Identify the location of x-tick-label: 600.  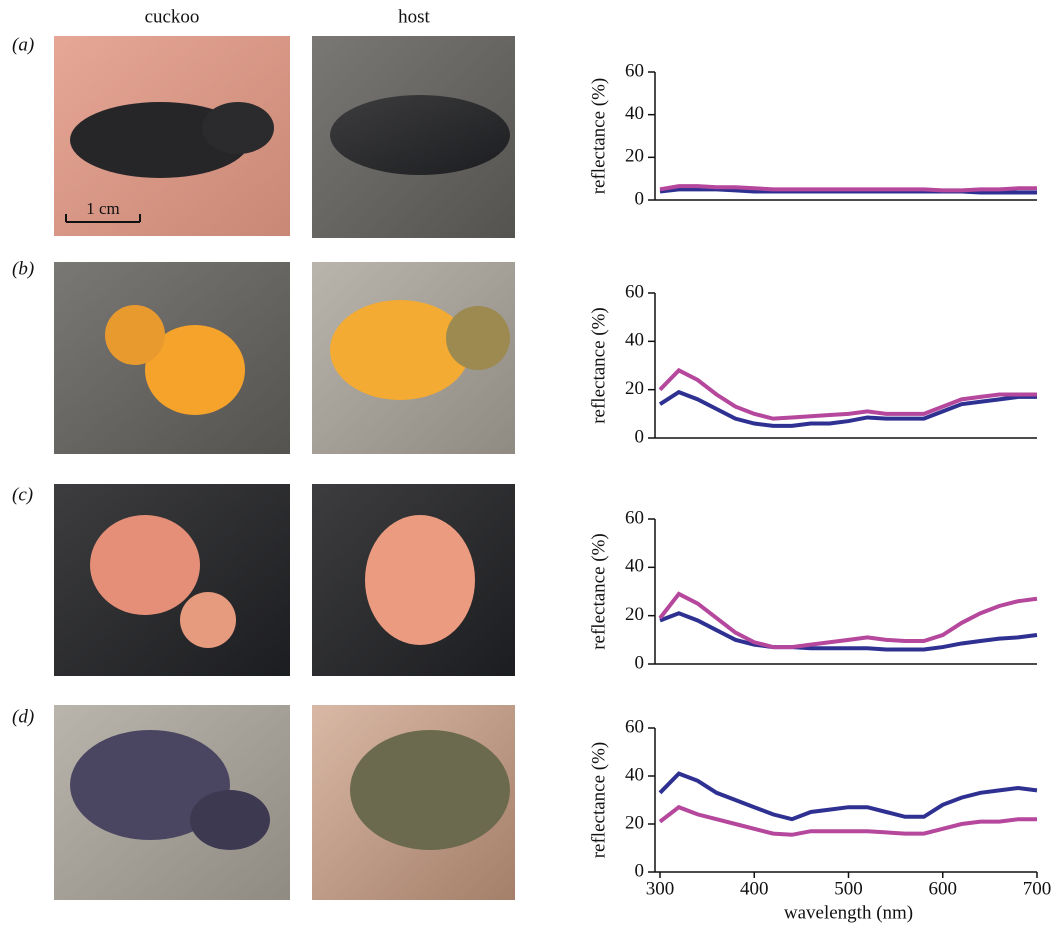
(943, 888).